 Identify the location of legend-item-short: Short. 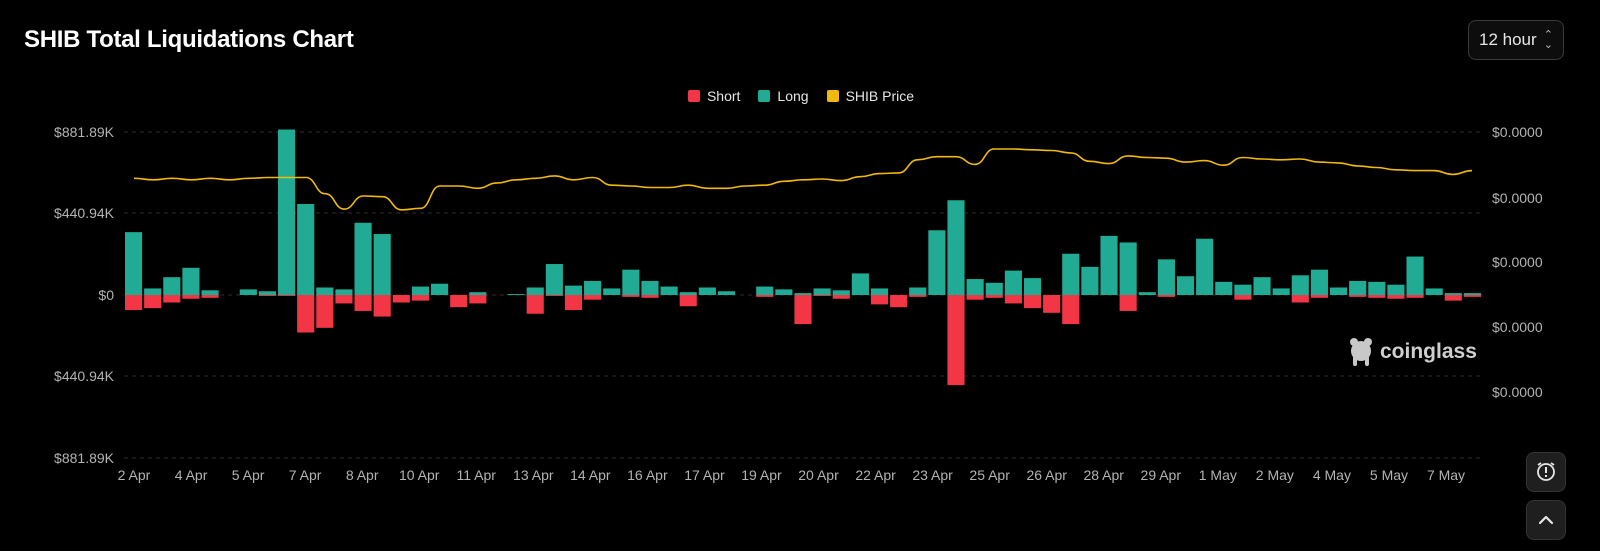
(713, 96).